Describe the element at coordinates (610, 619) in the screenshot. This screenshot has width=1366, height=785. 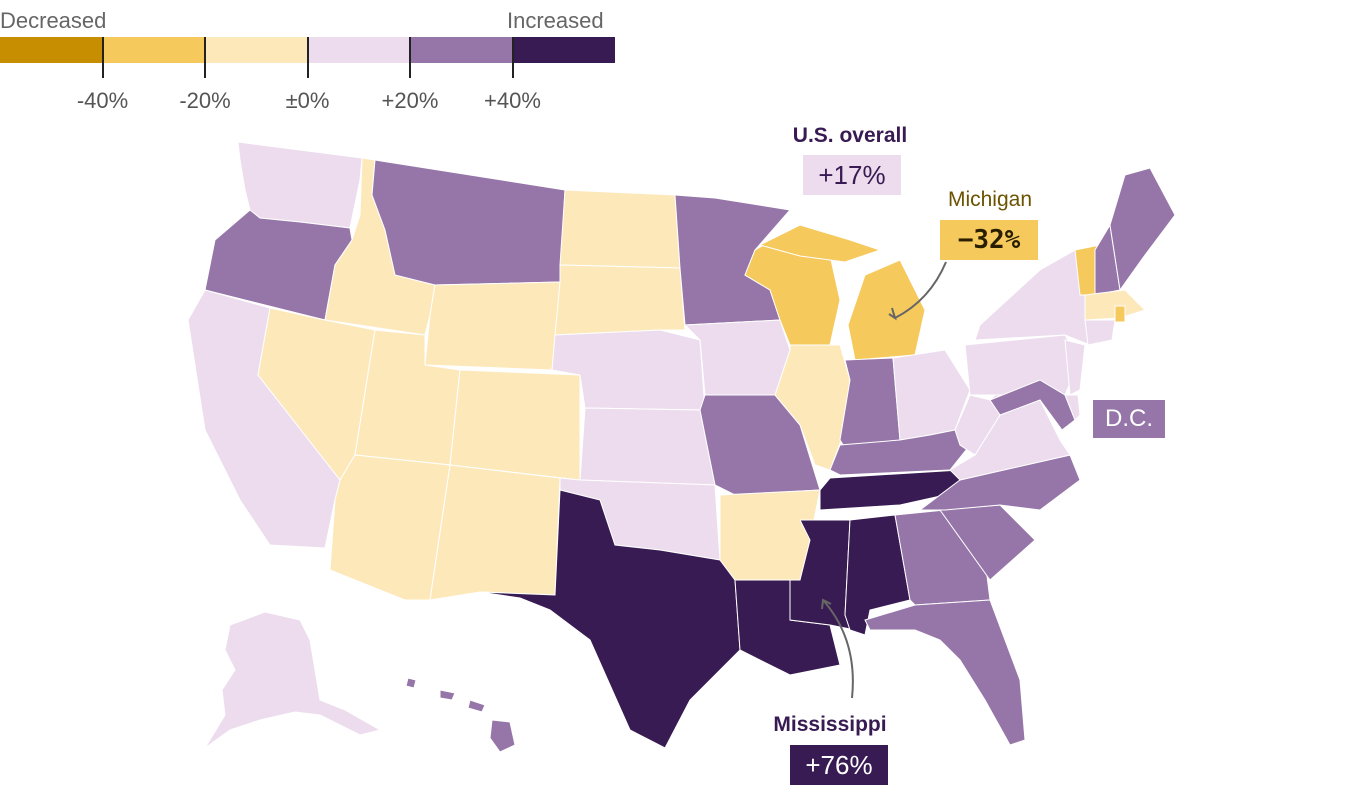
I see `state-tx` at that location.